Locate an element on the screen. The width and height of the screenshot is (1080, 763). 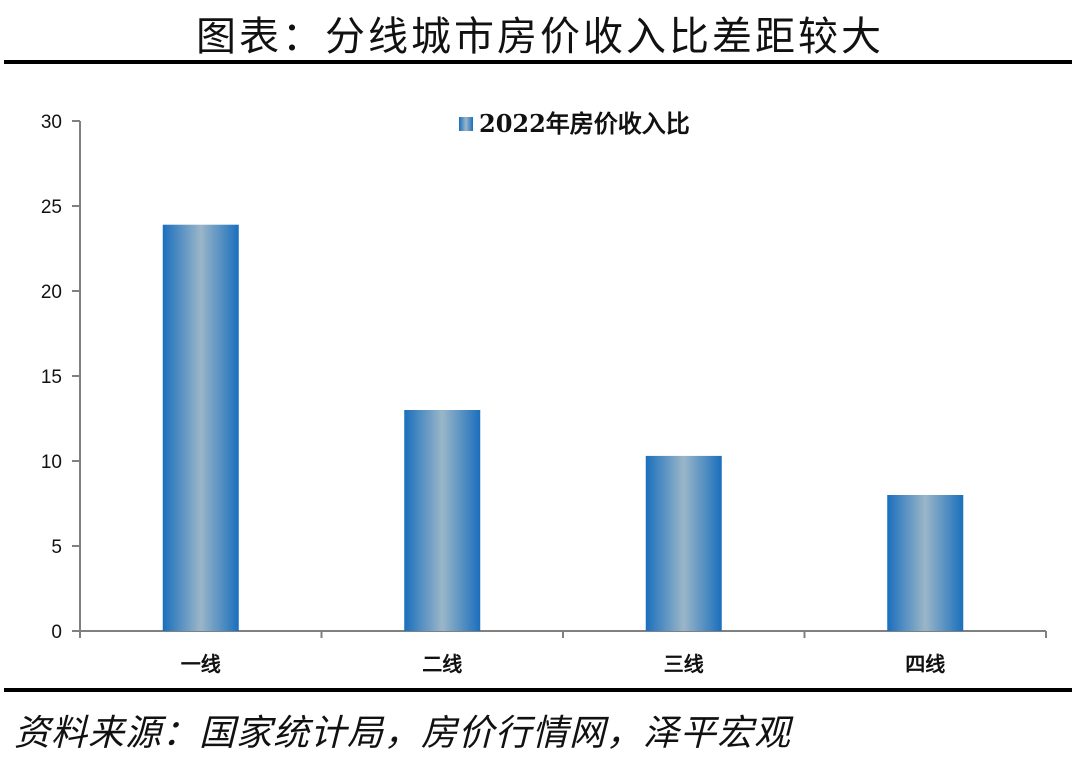
y-tick-label: 30 is located at coordinates (51, 122).